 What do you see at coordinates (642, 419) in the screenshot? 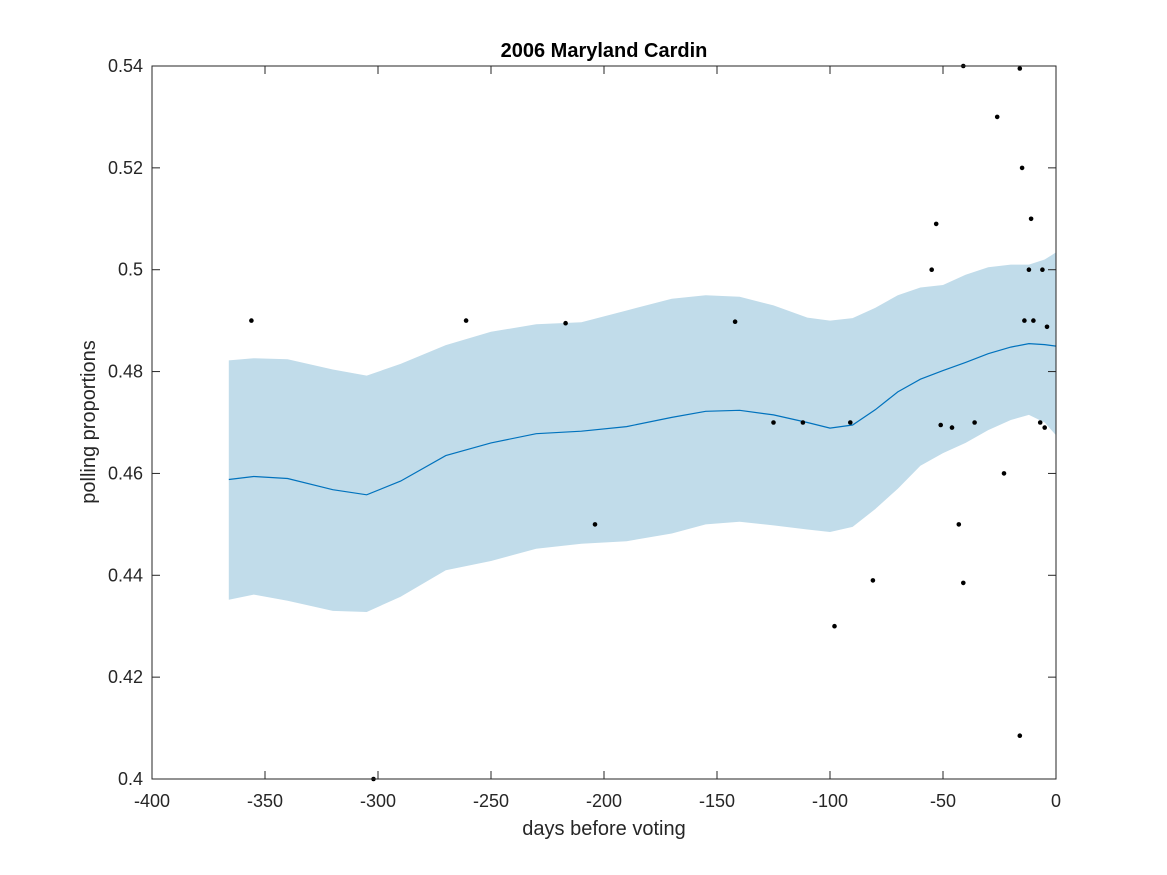
I see `trend-line` at bounding box center [642, 419].